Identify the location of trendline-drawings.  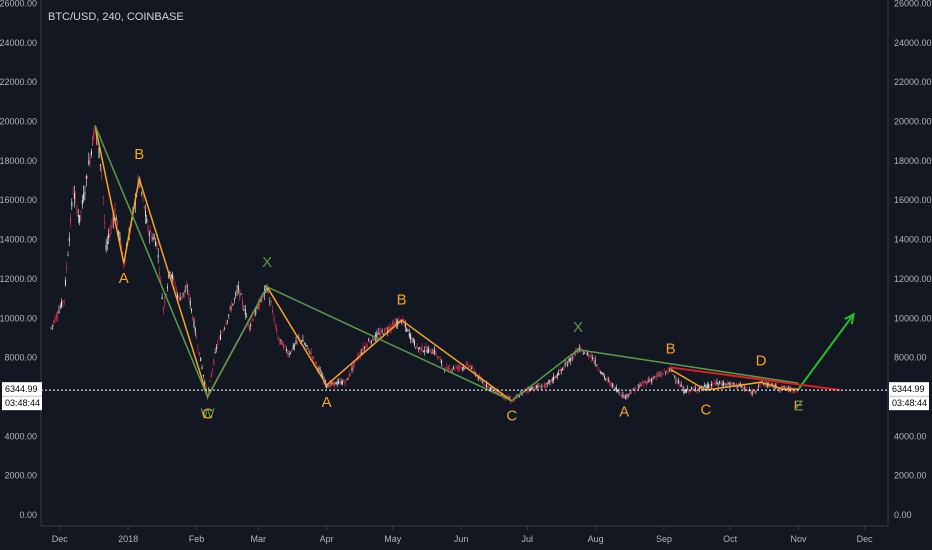
(755, 379).